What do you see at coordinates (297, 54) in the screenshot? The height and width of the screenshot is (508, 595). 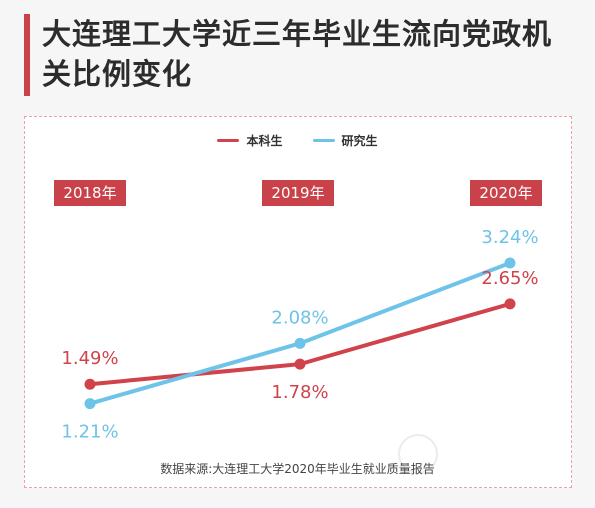 I see `page-title: 大连理工大学近三年毕业生流向党政机关比例变化` at bounding box center [297, 54].